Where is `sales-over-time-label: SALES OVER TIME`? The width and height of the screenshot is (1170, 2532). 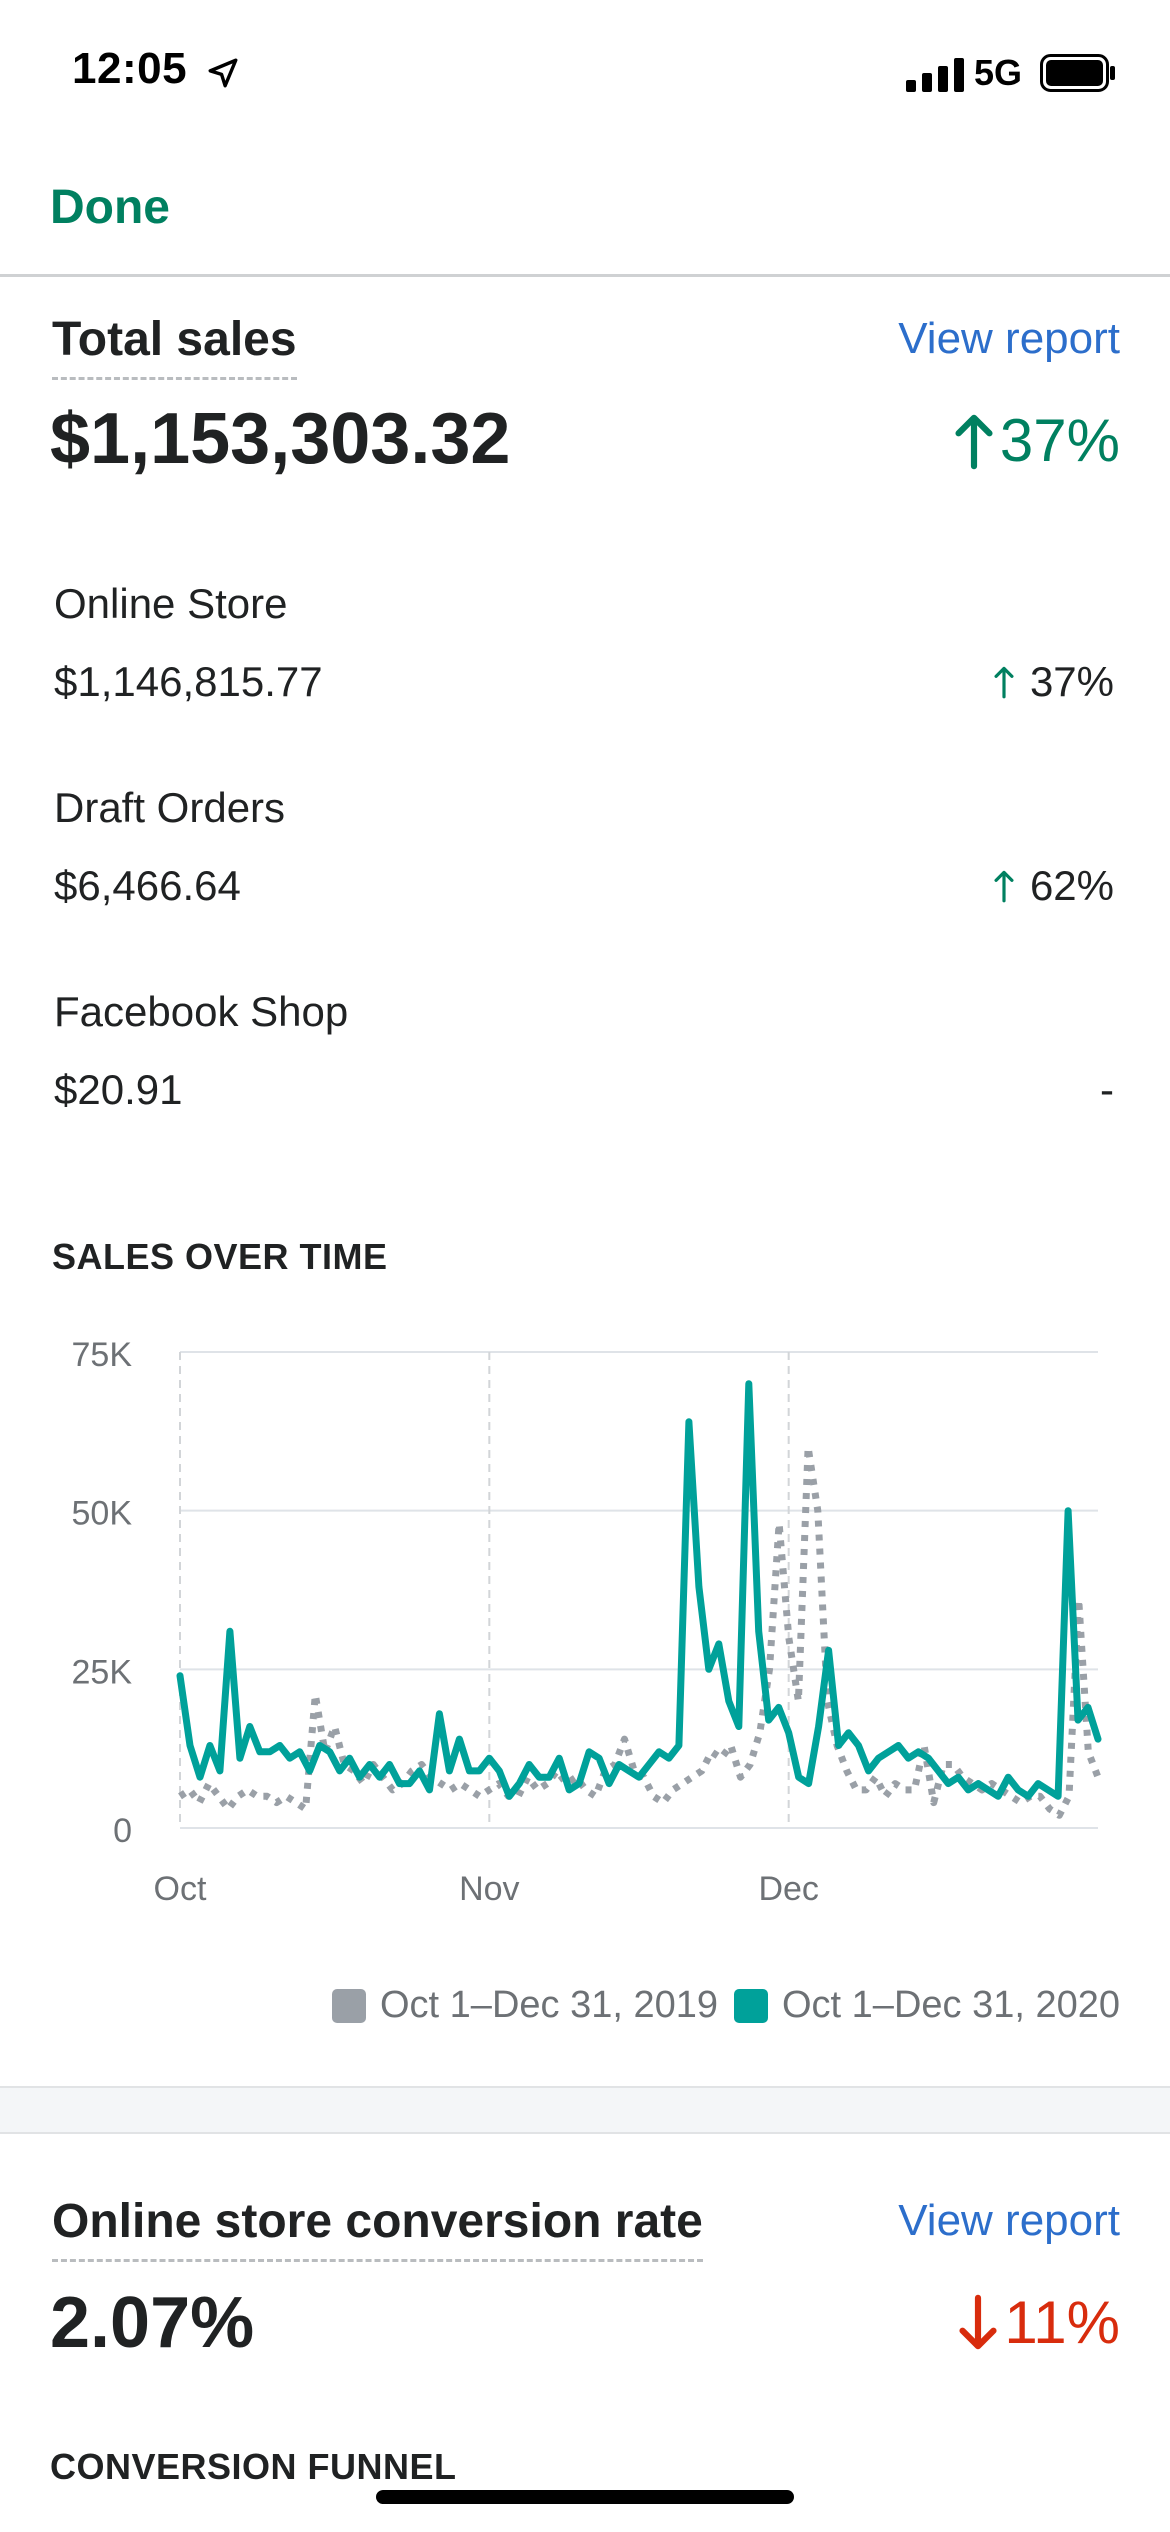
sales-over-time-label: SALES OVER TIME is located at coordinates (220, 1256).